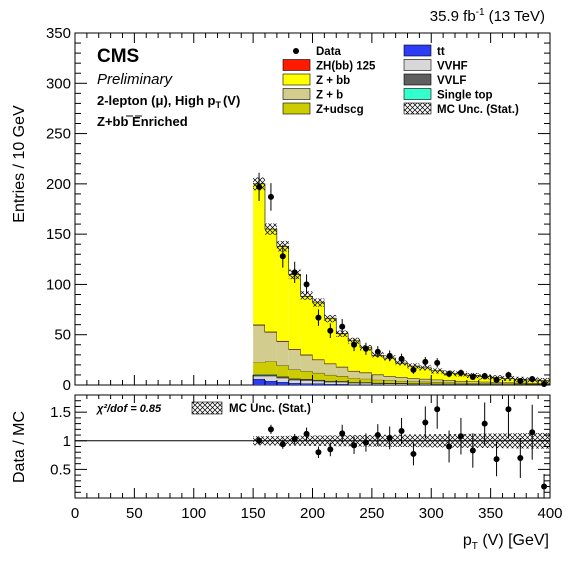 The width and height of the screenshot is (580, 563). What do you see at coordinates (333, 81) in the screenshot?
I see `legend-label: Z + bb` at bounding box center [333, 81].